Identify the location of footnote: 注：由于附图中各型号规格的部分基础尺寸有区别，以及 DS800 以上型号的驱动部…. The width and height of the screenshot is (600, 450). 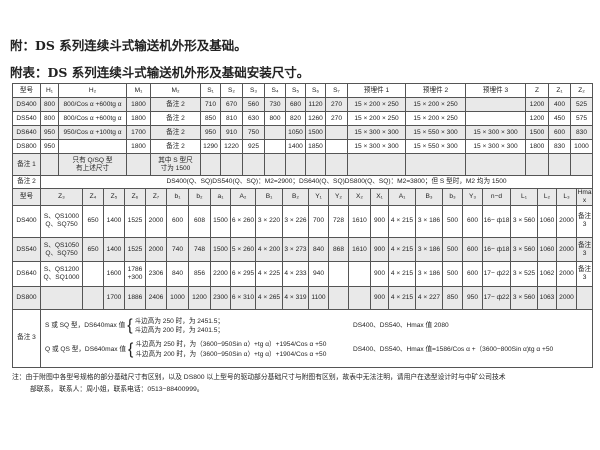
(302, 384).